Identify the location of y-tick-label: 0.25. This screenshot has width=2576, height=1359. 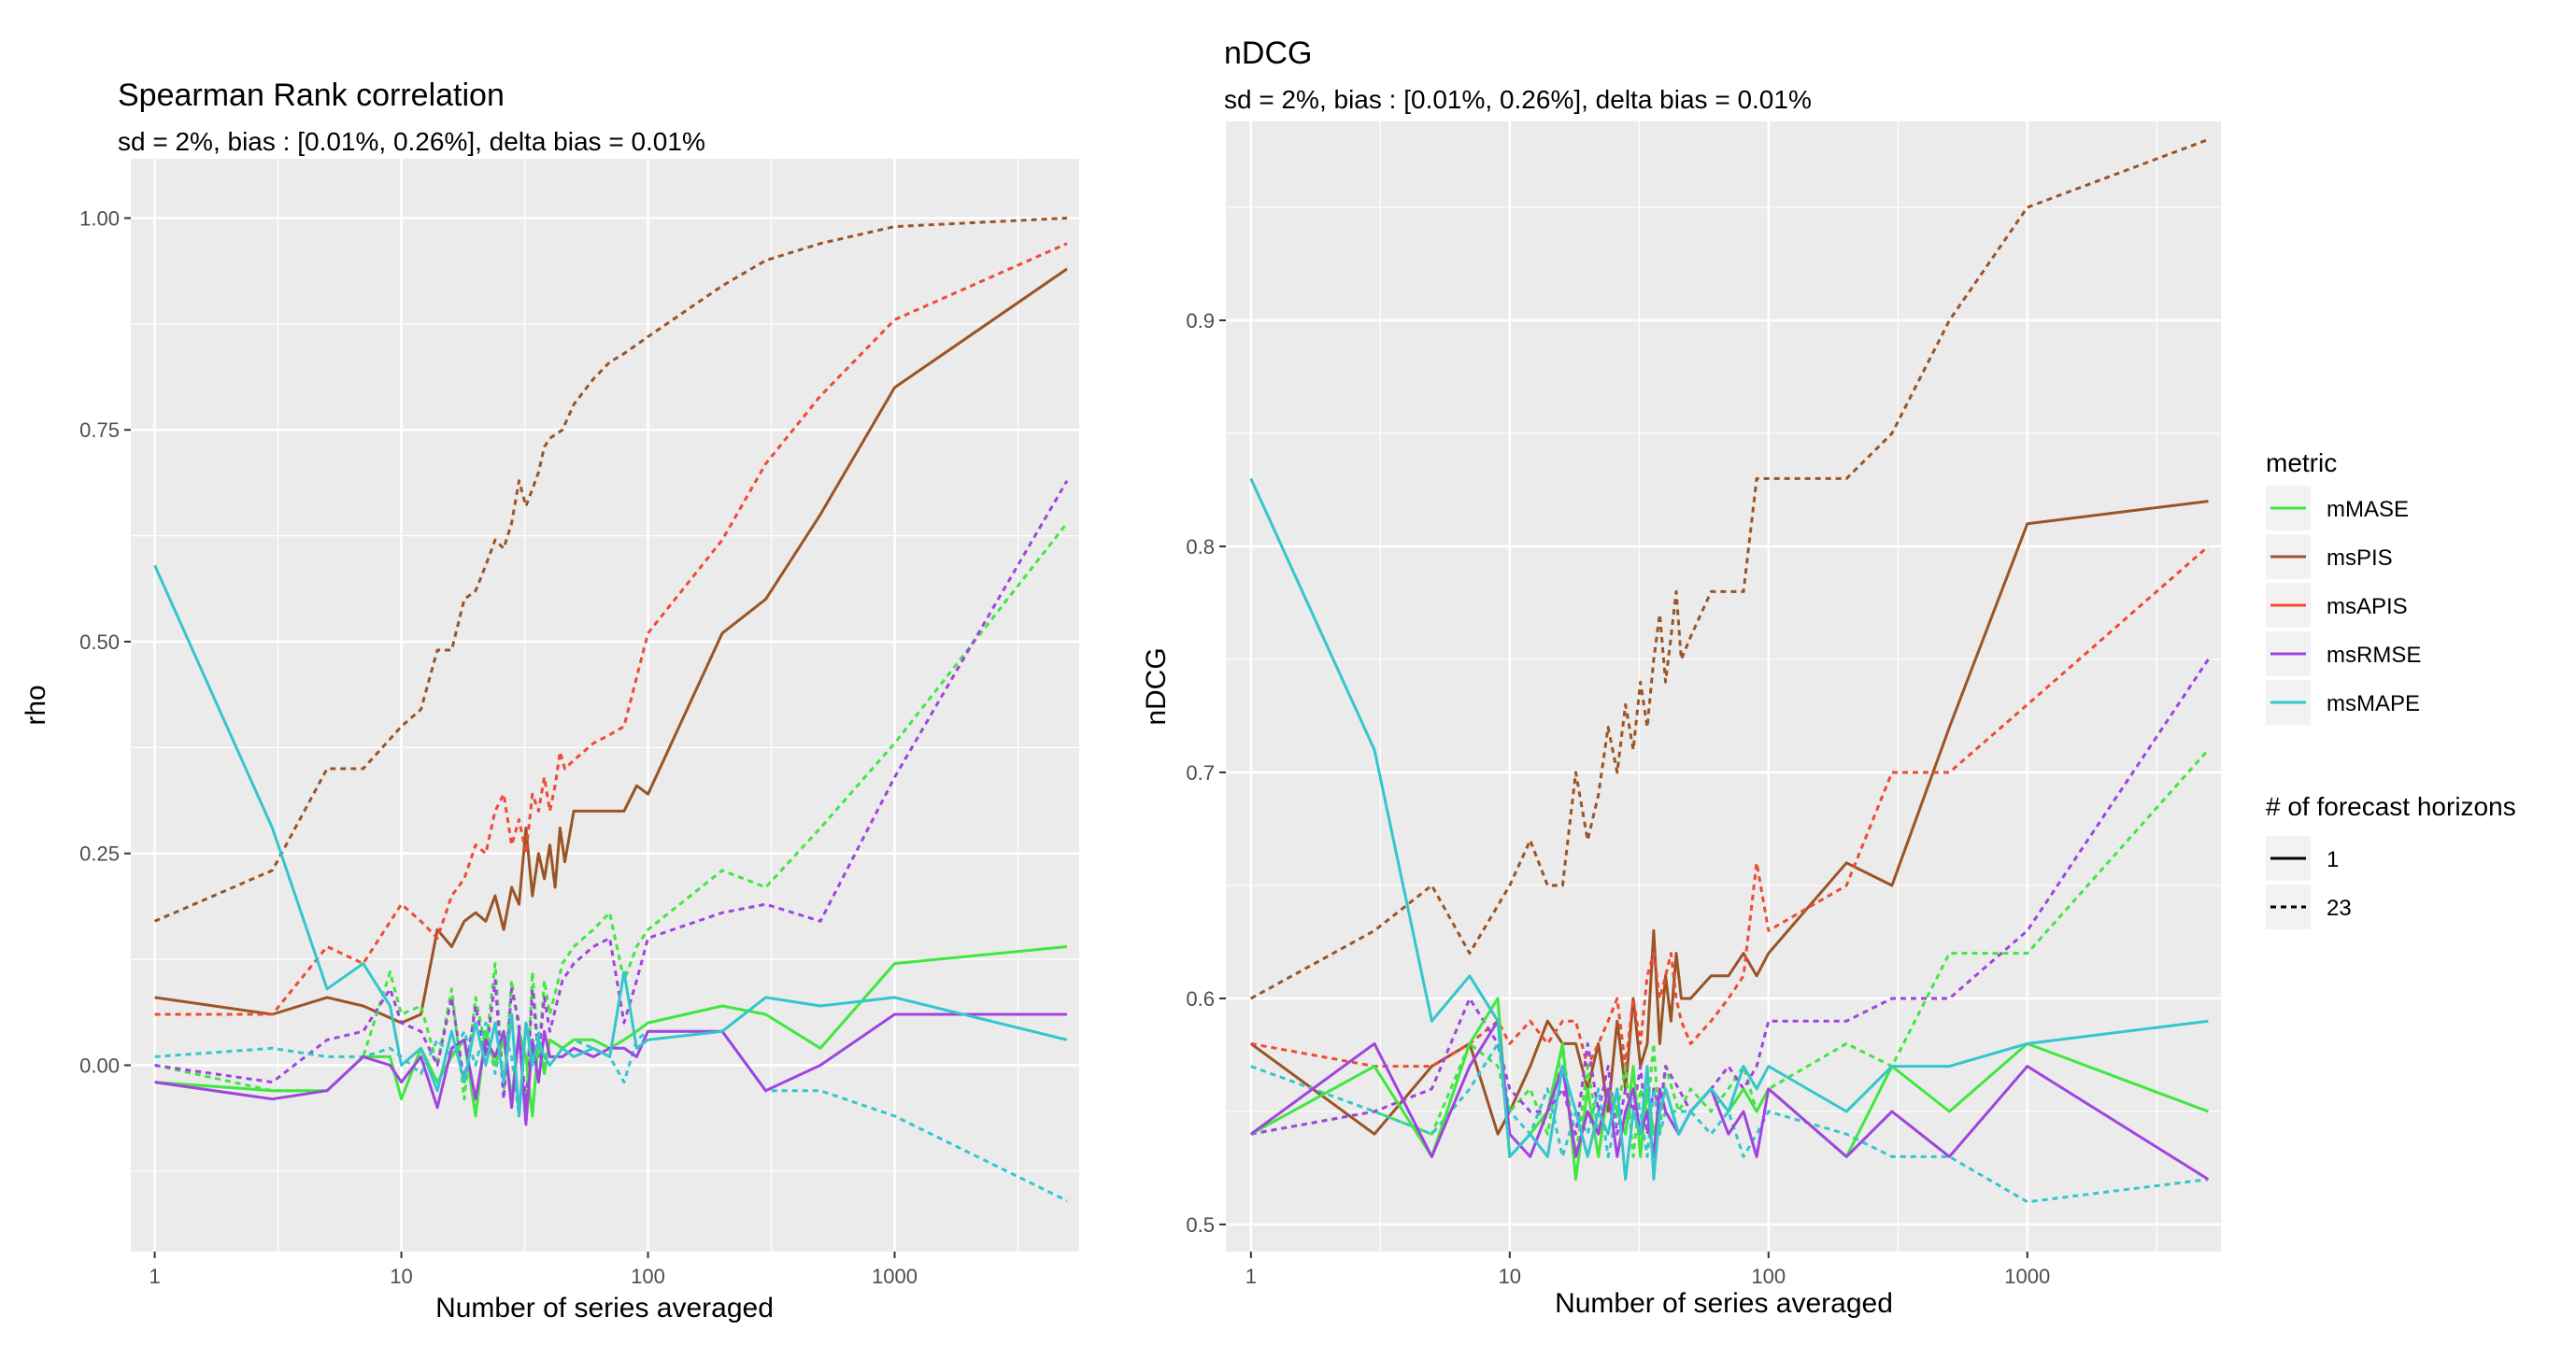
(100, 854).